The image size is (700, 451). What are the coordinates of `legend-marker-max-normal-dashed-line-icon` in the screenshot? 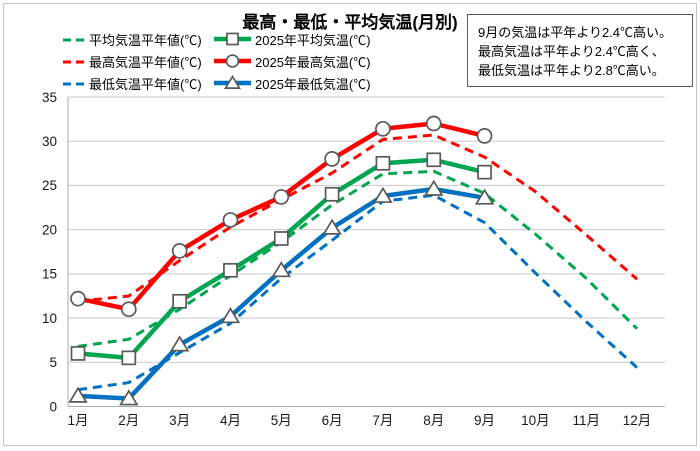 It's located at (74, 61).